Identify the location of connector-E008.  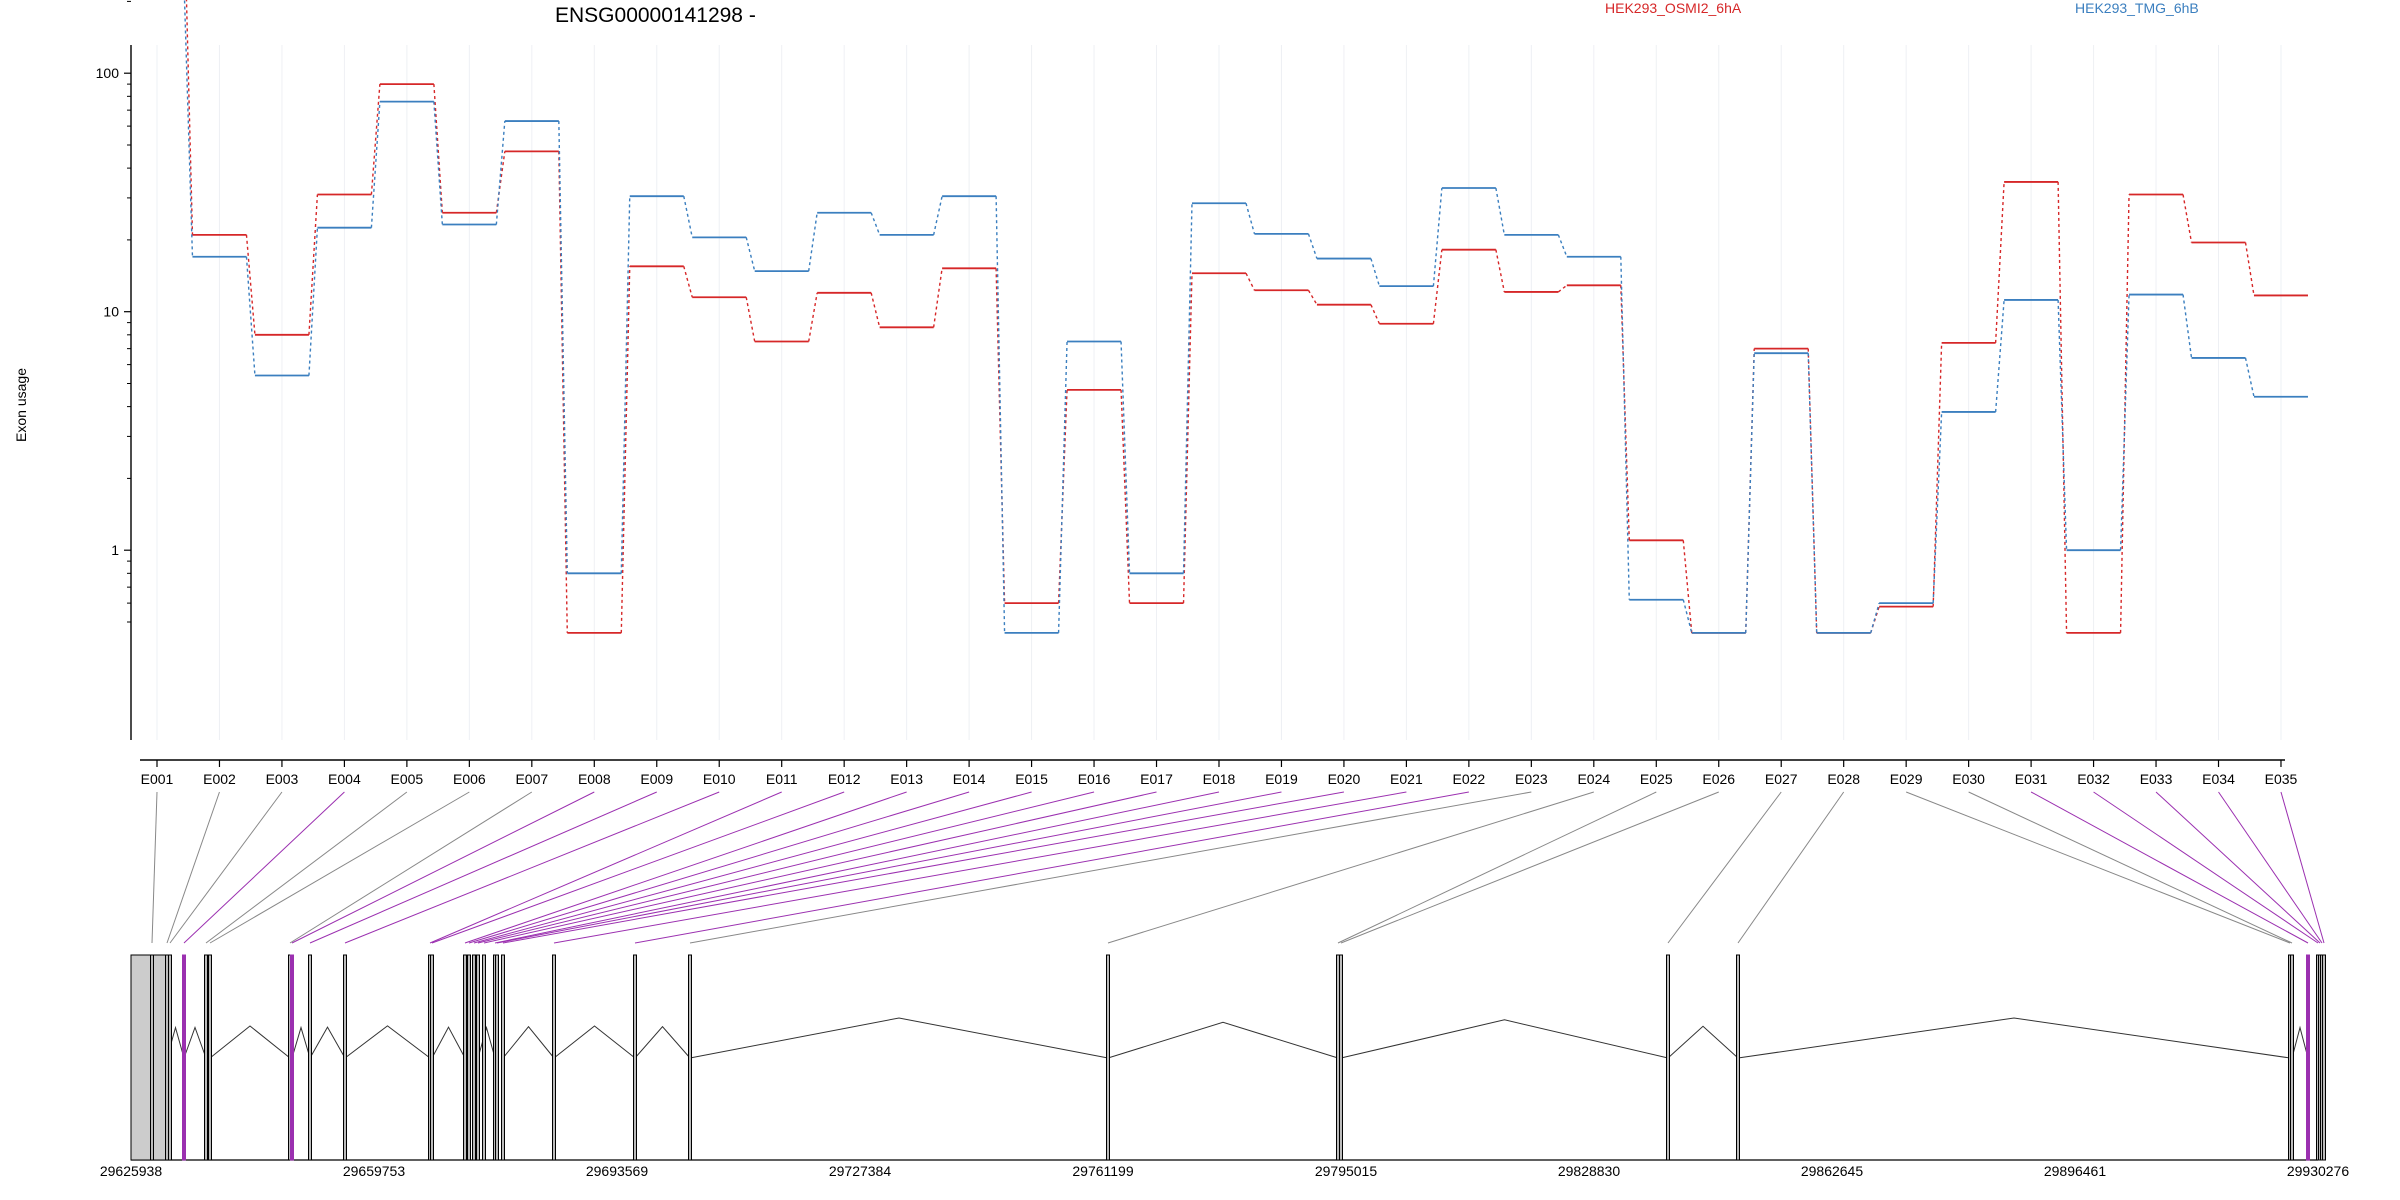
(443, 867).